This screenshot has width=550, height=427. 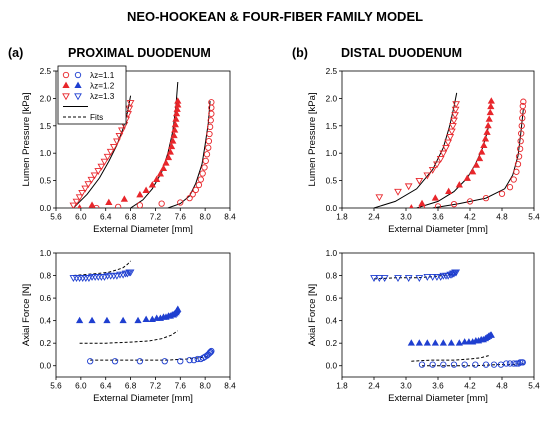 I want to click on x-tick-label: 8.0, so click(x=205, y=386).